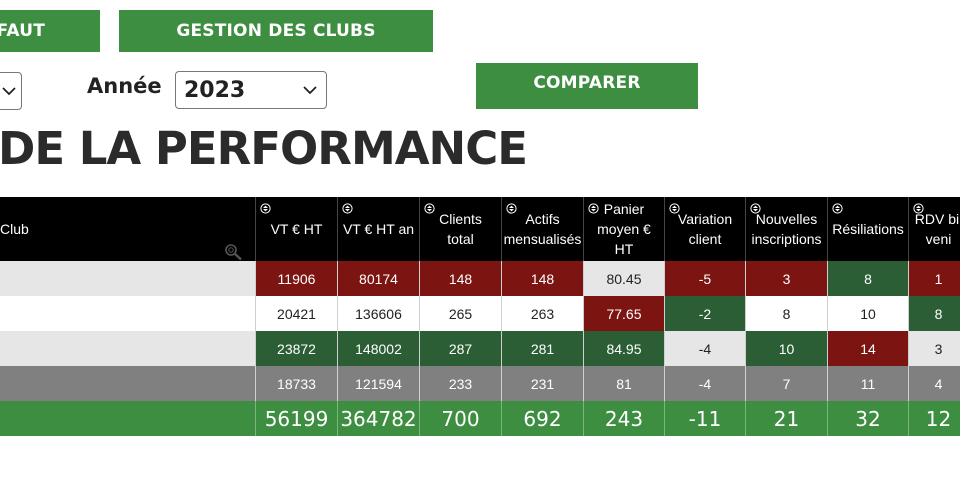 This screenshot has width=960, height=478. Describe the element at coordinates (624, 383) in the screenshot. I see `table-cell: 81` at that location.